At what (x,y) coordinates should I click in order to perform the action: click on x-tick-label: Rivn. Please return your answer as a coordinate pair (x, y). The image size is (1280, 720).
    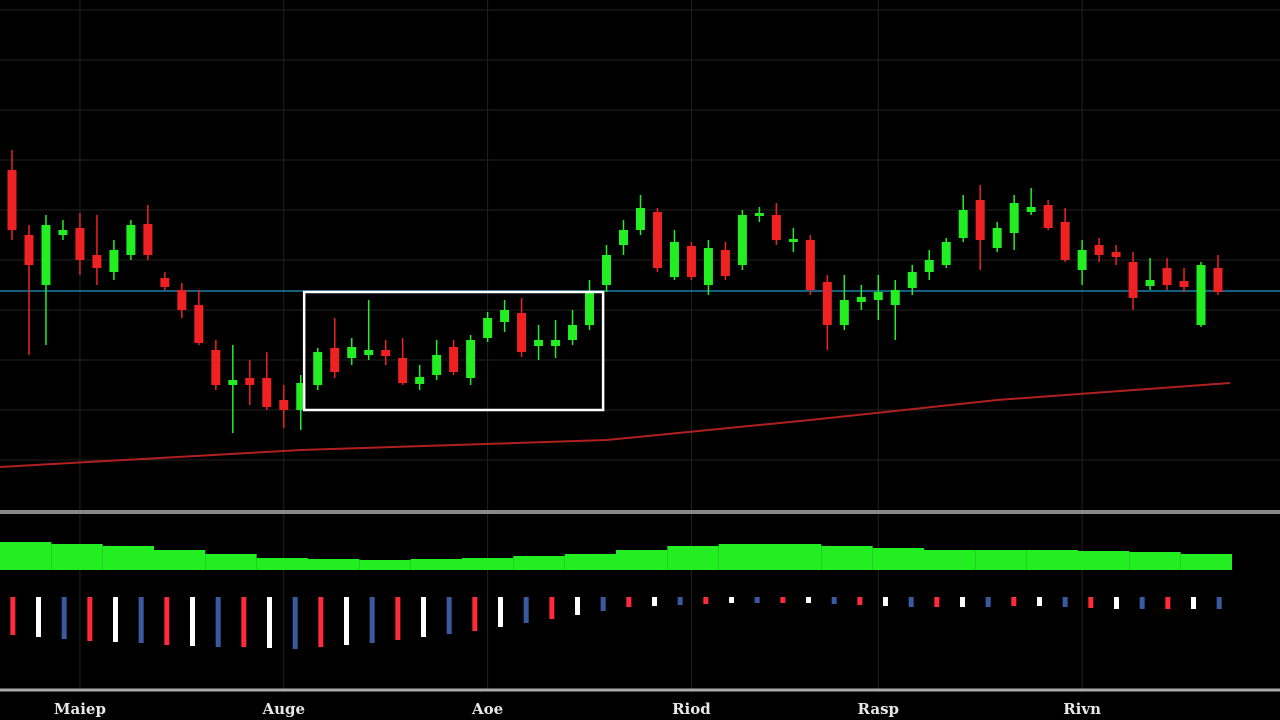
    Looking at the image, I should click on (1082, 709).